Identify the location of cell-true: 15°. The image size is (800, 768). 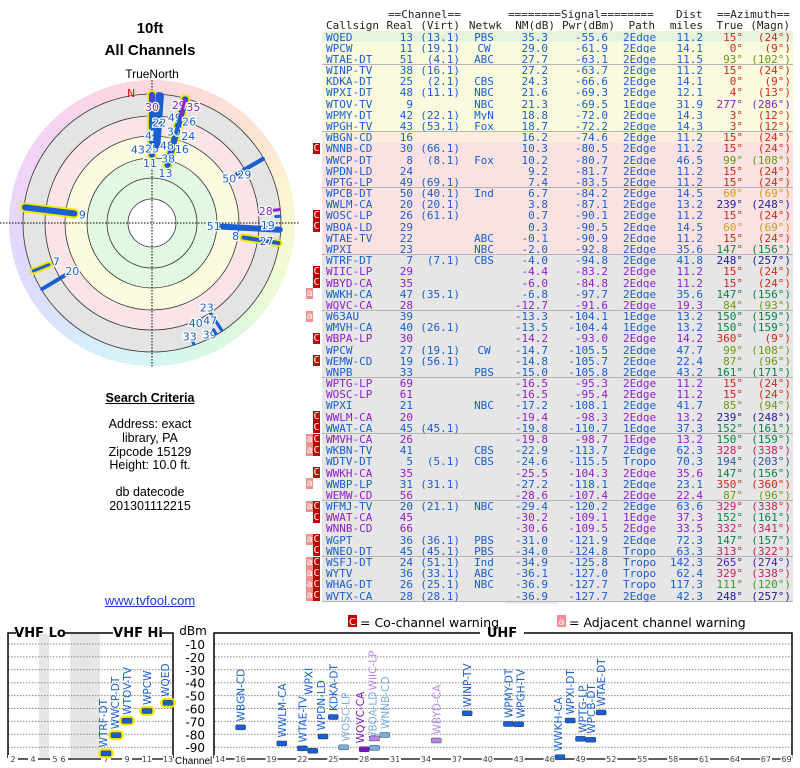
(733, 171).